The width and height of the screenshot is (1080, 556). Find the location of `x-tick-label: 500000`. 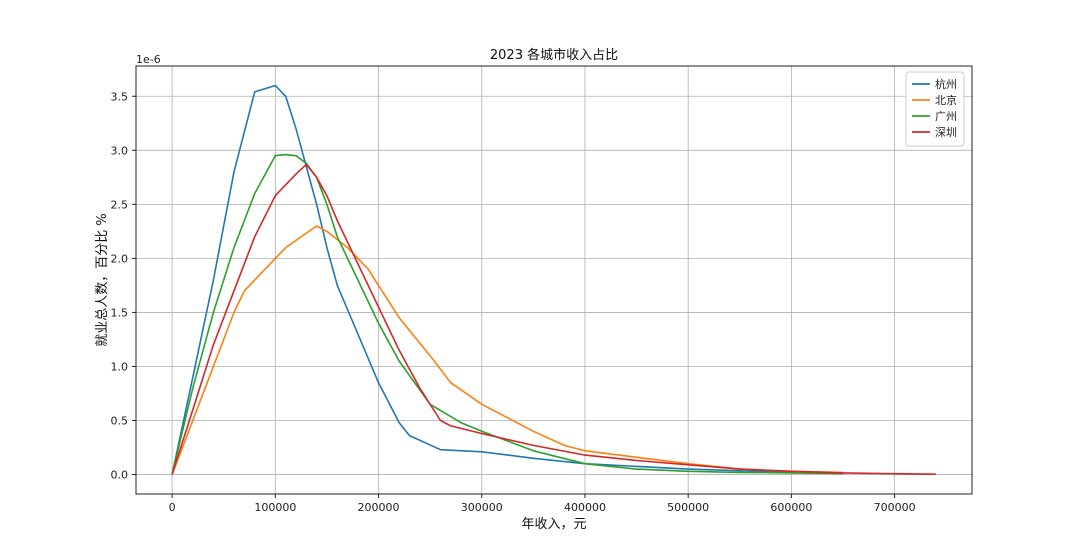

x-tick-label: 500000 is located at coordinates (688, 507).